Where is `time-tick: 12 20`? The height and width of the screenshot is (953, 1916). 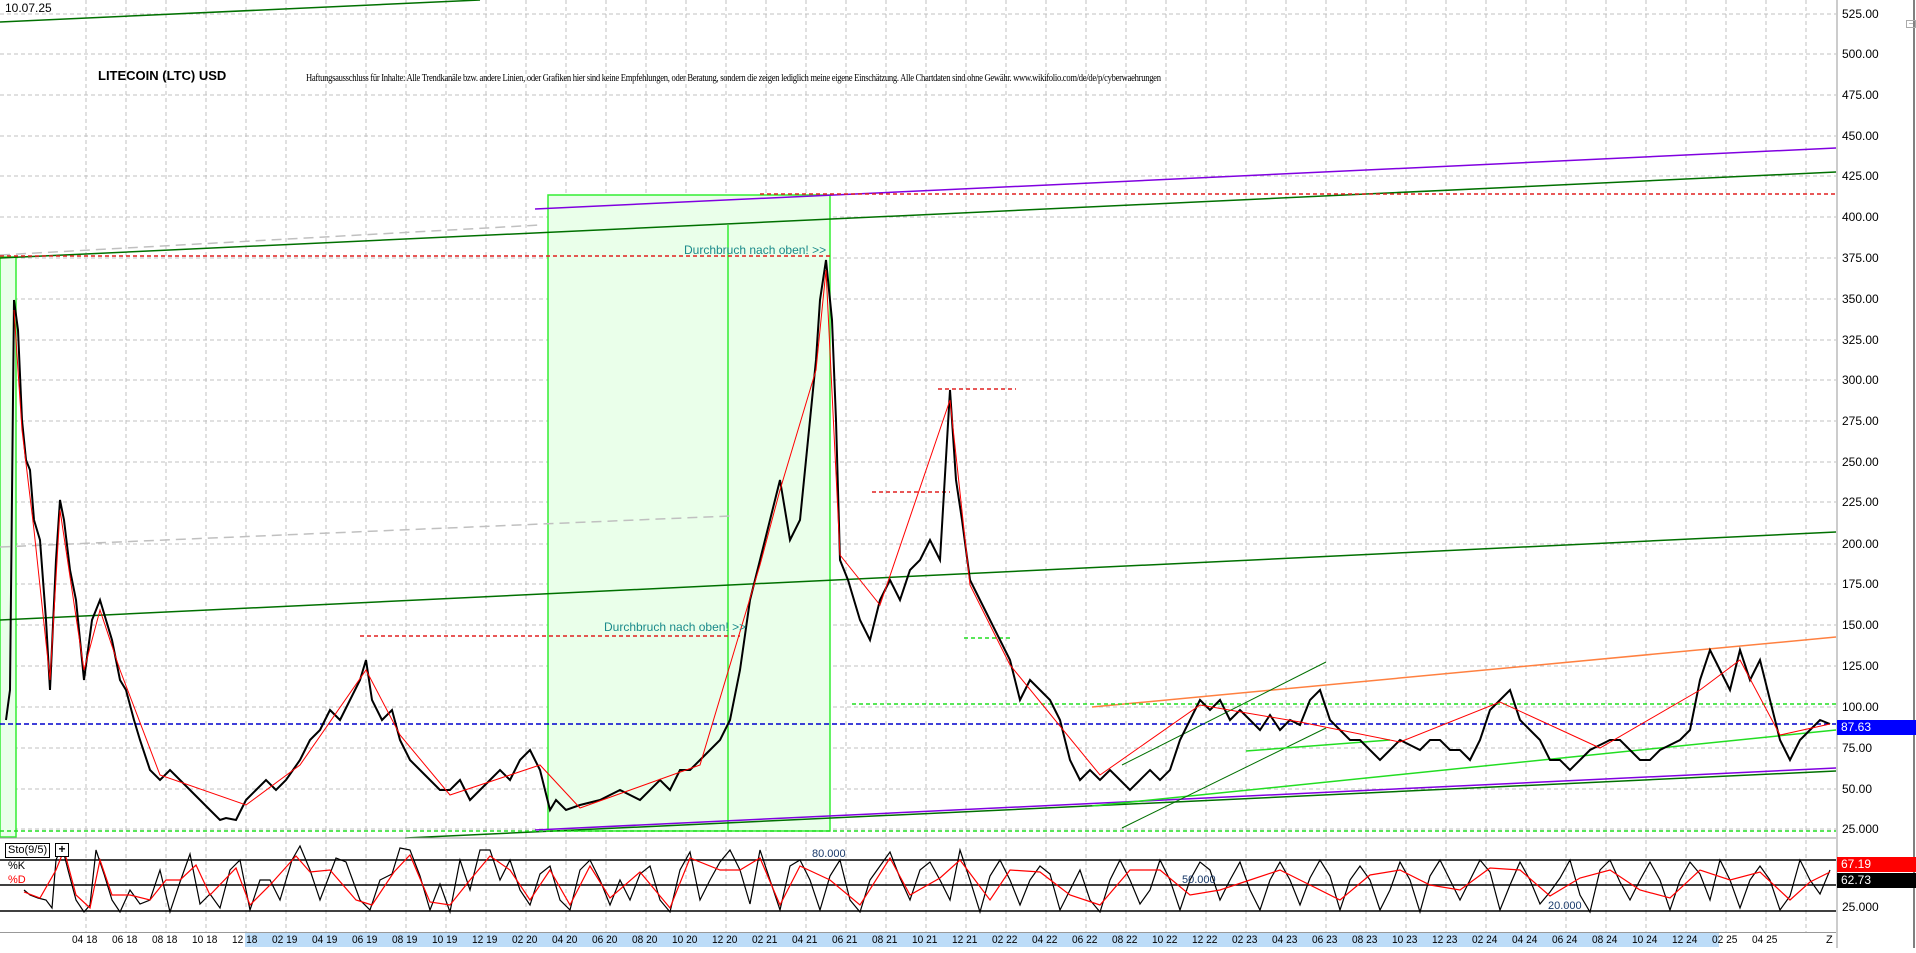
time-tick: 12 20 is located at coordinates (725, 940).